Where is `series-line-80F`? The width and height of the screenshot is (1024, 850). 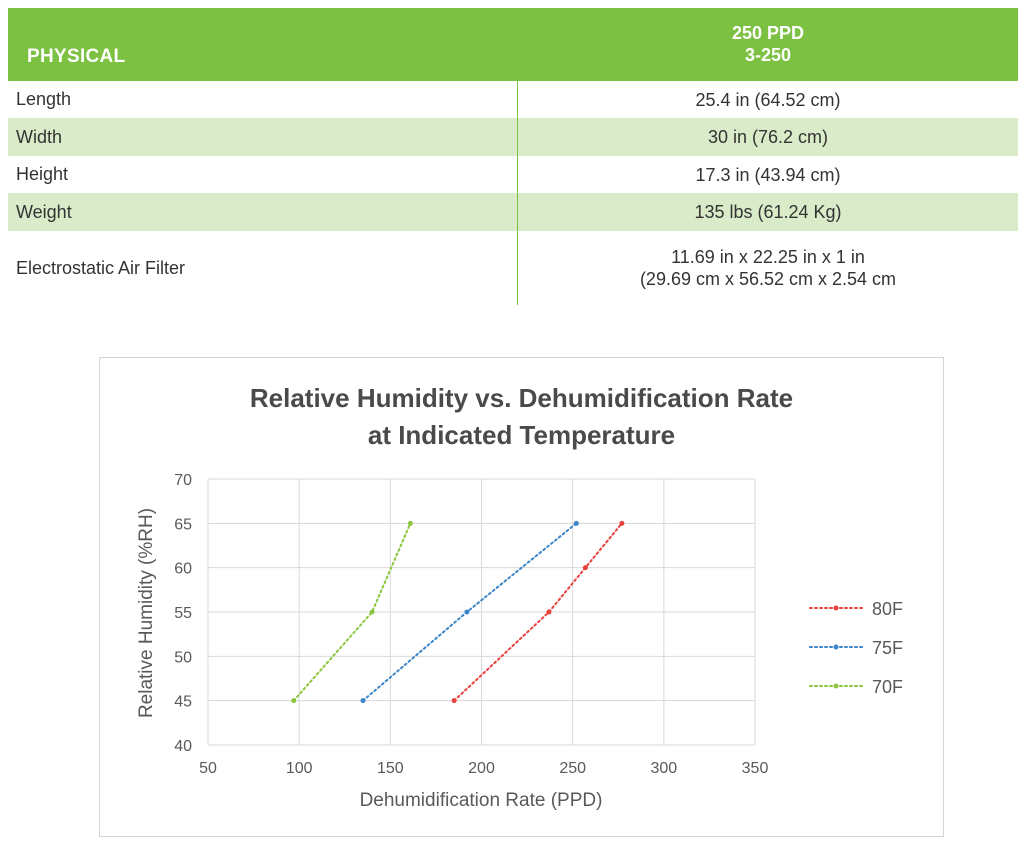
series-line-80F is located at coordinates (538, 612).